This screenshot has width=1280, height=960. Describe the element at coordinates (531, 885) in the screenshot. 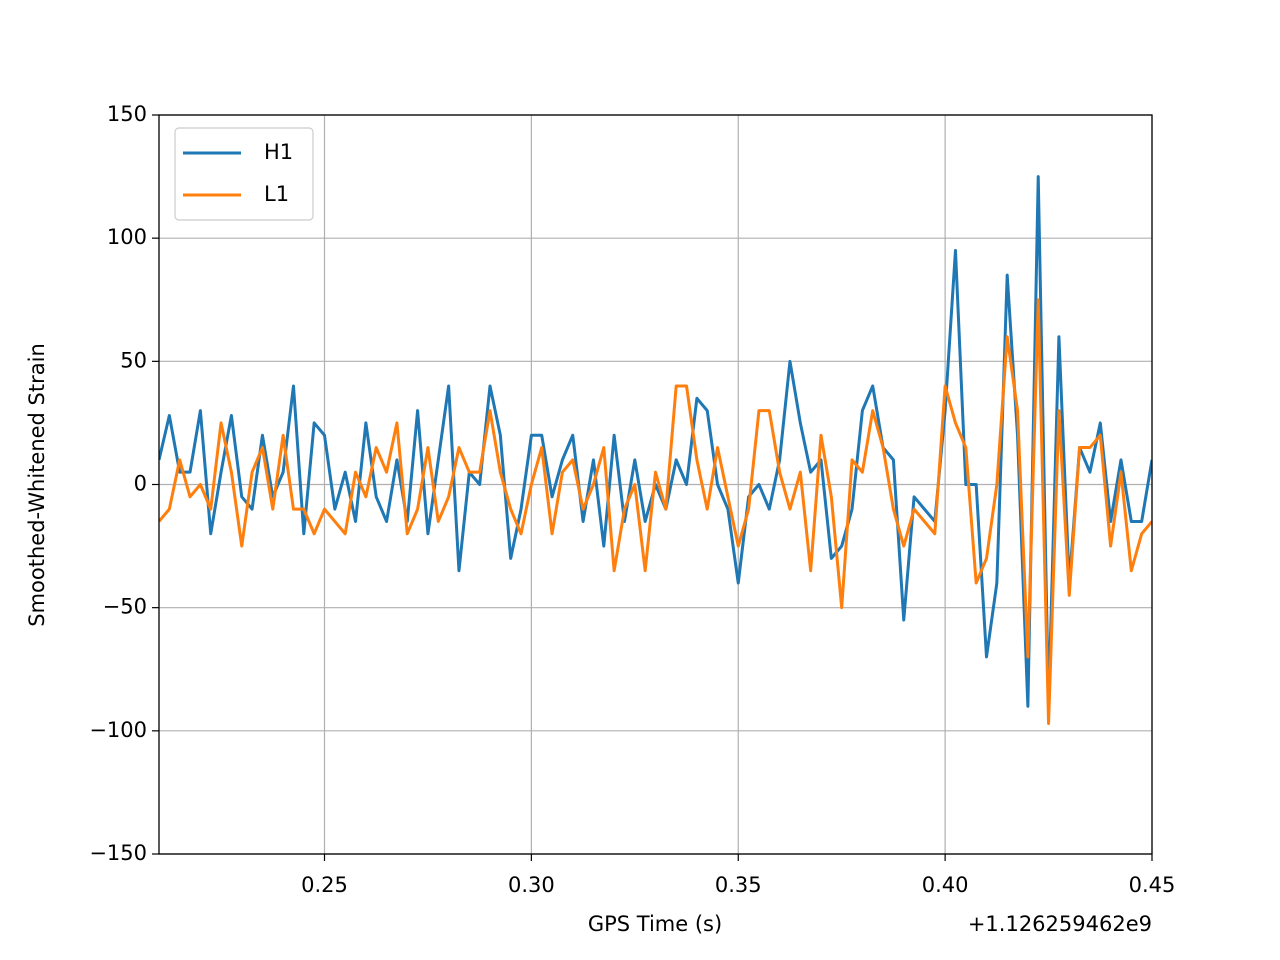

I see `x-tick-label: 0.30` at that location.